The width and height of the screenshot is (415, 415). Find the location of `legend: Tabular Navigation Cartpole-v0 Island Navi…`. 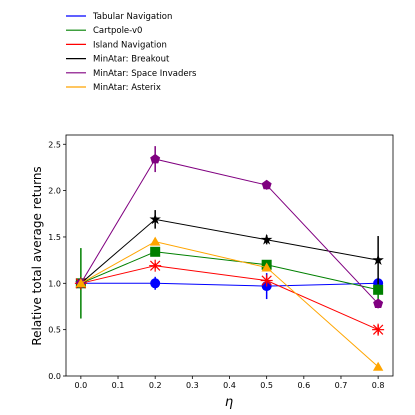

legend: Tabular Navigation Cartpole-v0 Island Navi… is located at coordinates (131, 52).